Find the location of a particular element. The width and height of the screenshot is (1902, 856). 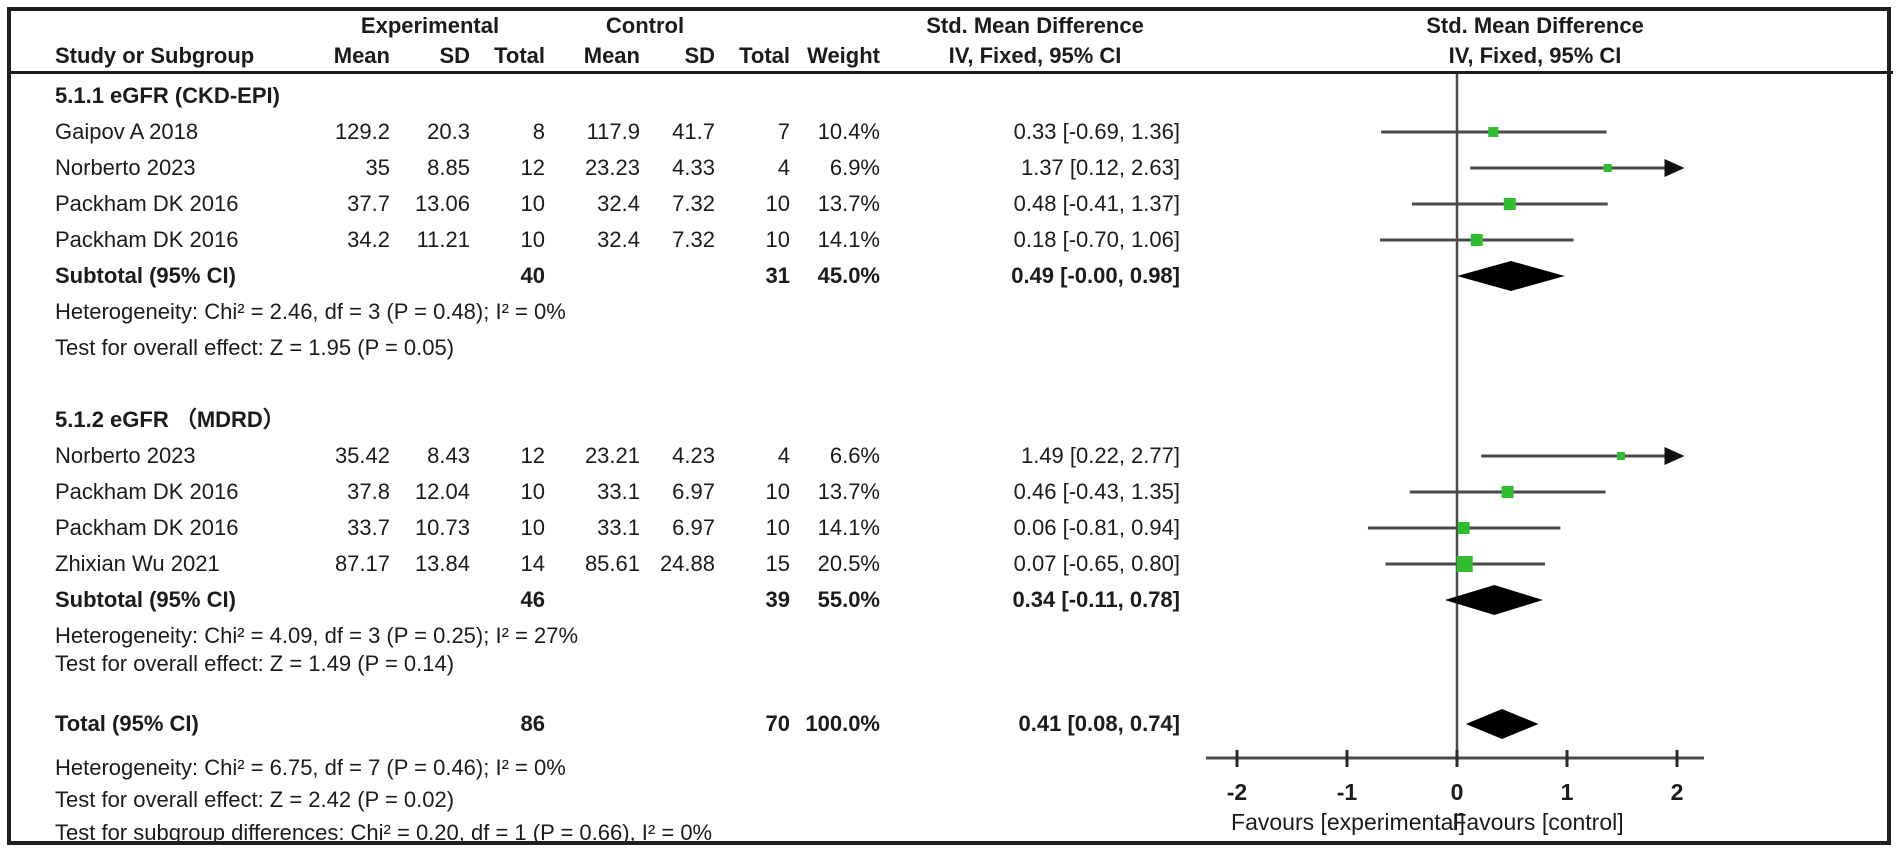

column-header-weight: Weight is located at coordinates (843, 55).